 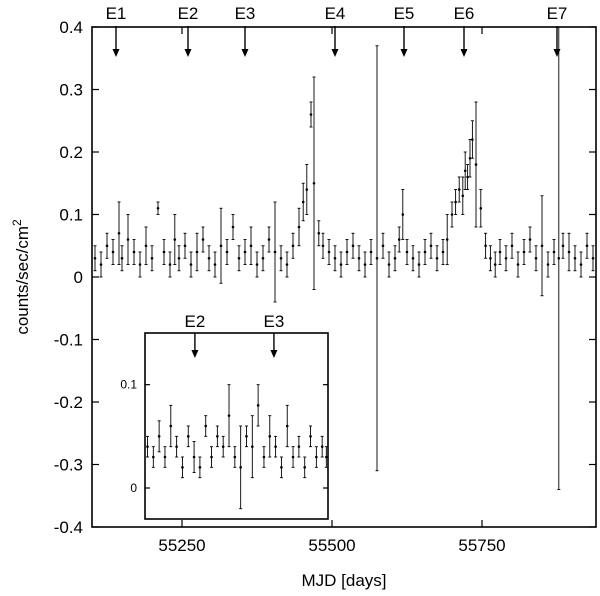 I want to click on inset-frame, so click(x=236, y=426).